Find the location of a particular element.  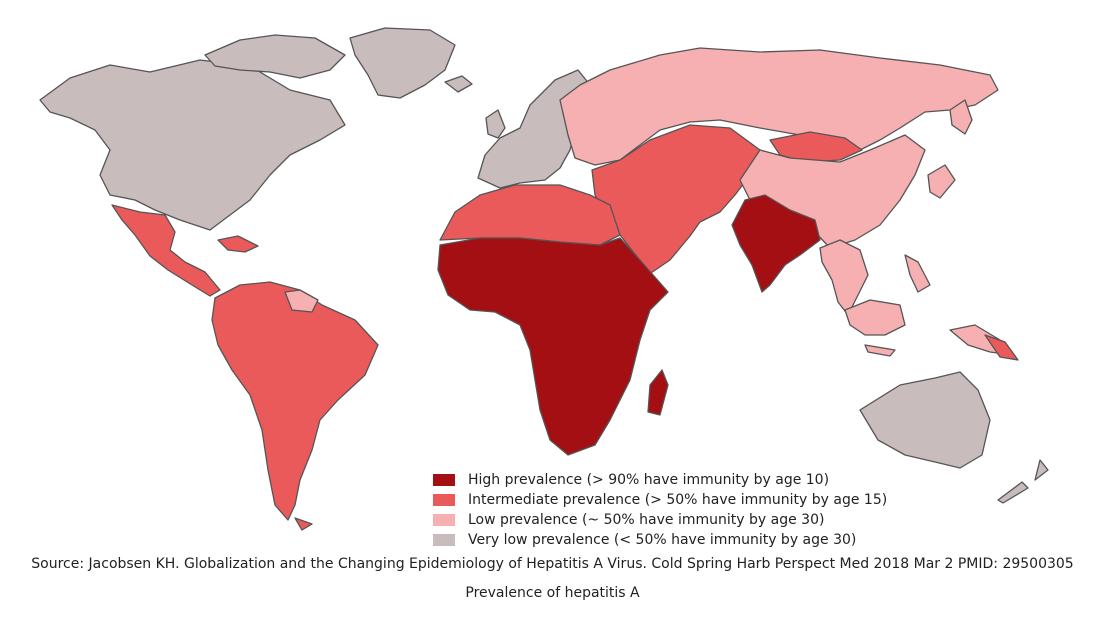

swatch-low is located at coordinates (444, 520).